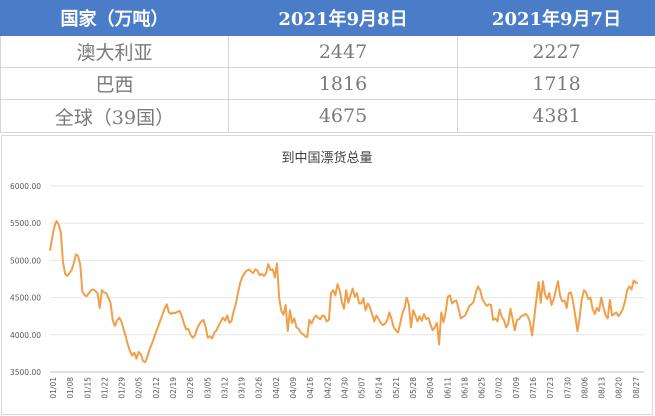 The width and height of the screenshot is (655, 416). I want to click on x-tick-label: 03/12, so click(224, 388).